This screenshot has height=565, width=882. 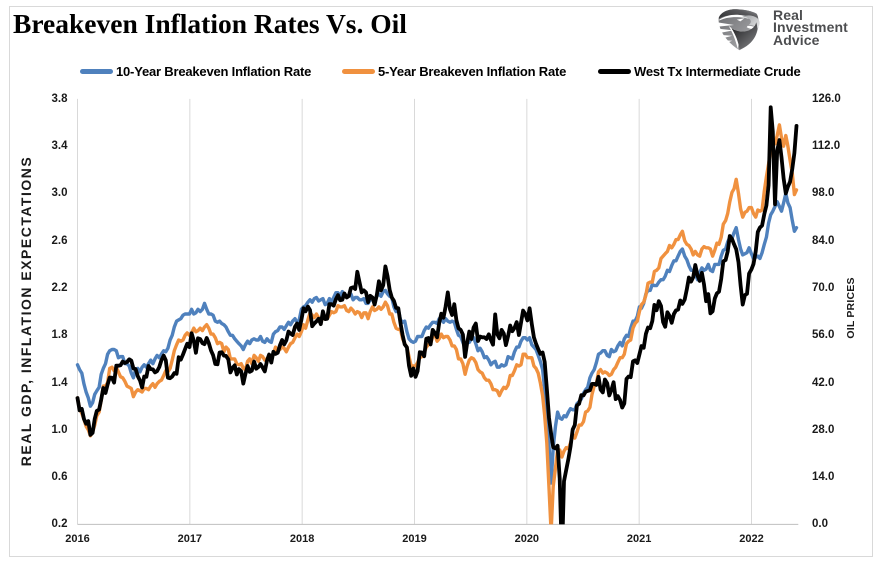 What do you see at coordinates (77, 538) in the screenshot?
I see `x-tick-2016: 2016` at bounding box center [77, 538].